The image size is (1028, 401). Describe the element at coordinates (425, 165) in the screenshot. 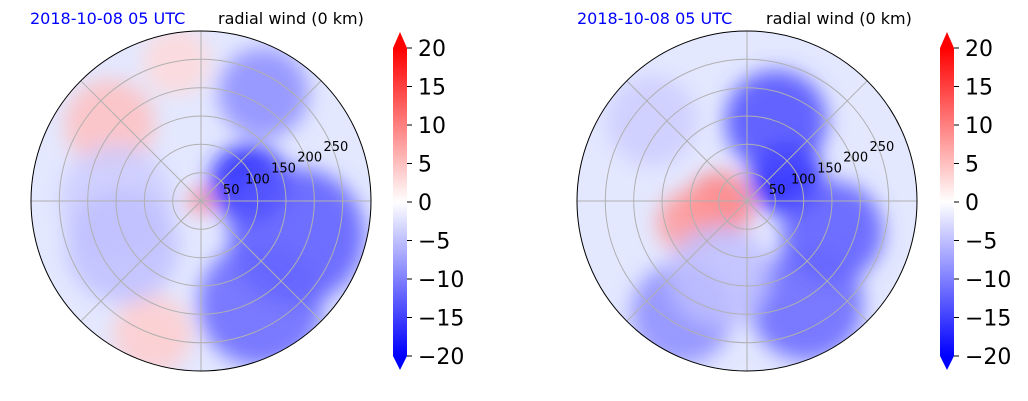

I see `panel-1-colorbar-tick-label-3: 5` at that location.